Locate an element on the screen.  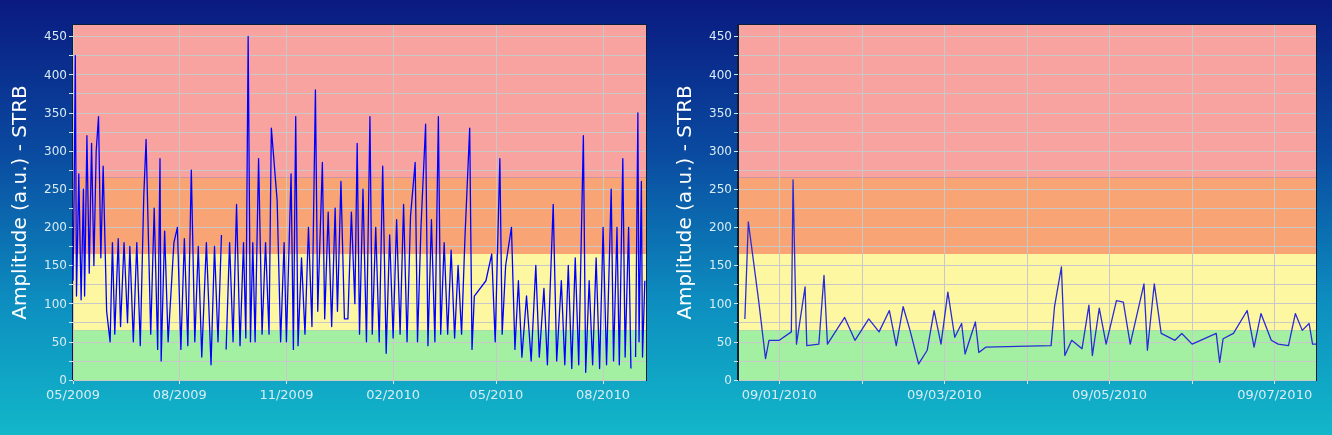
x-tick-label: 08/2010 is located at coordinates (603, 394).